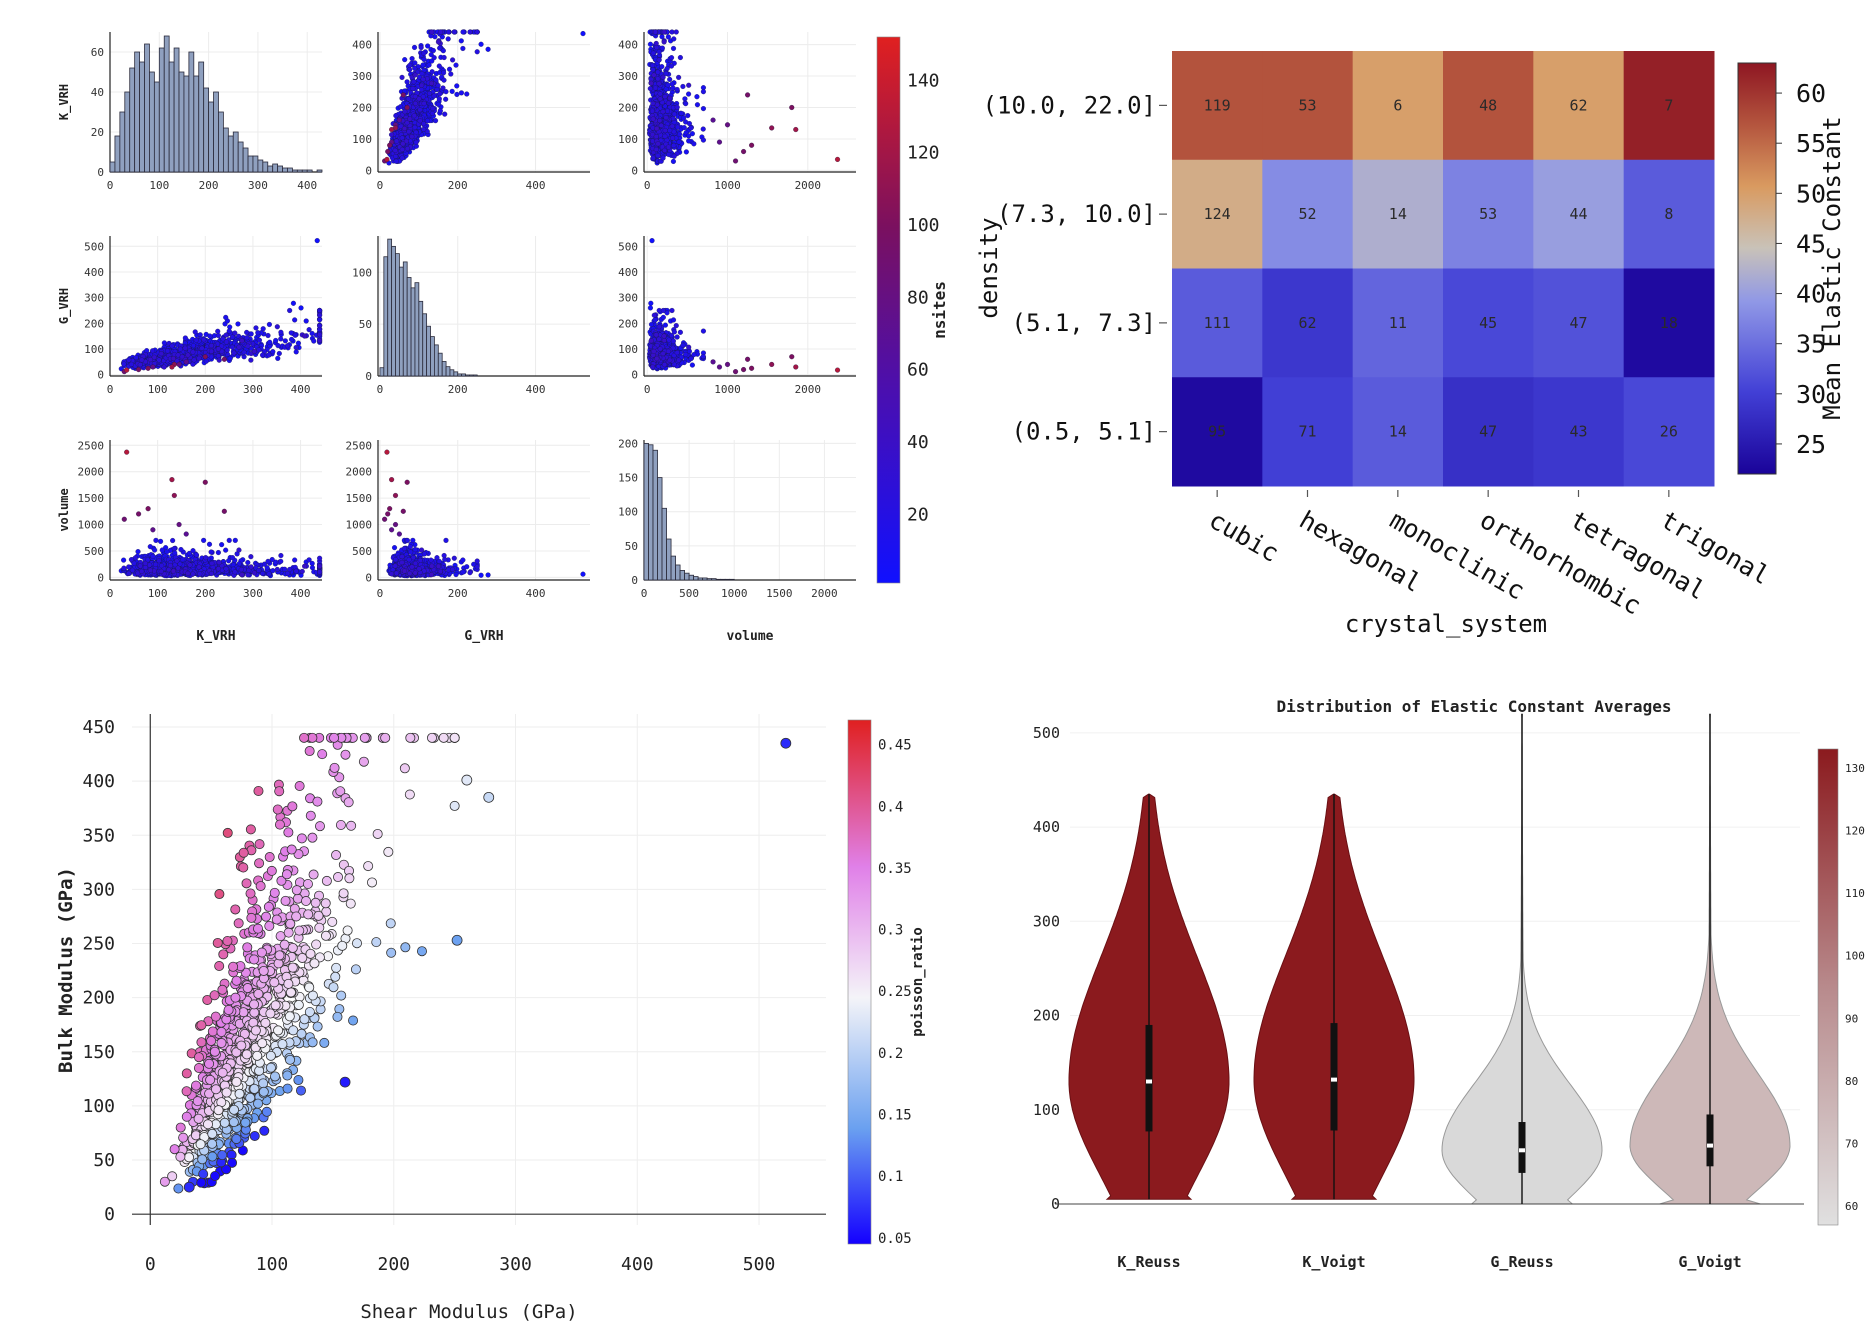  Describe the element at coordinates (97, 52) in the screenshot. I see `y-tick-label: 60` at that location.